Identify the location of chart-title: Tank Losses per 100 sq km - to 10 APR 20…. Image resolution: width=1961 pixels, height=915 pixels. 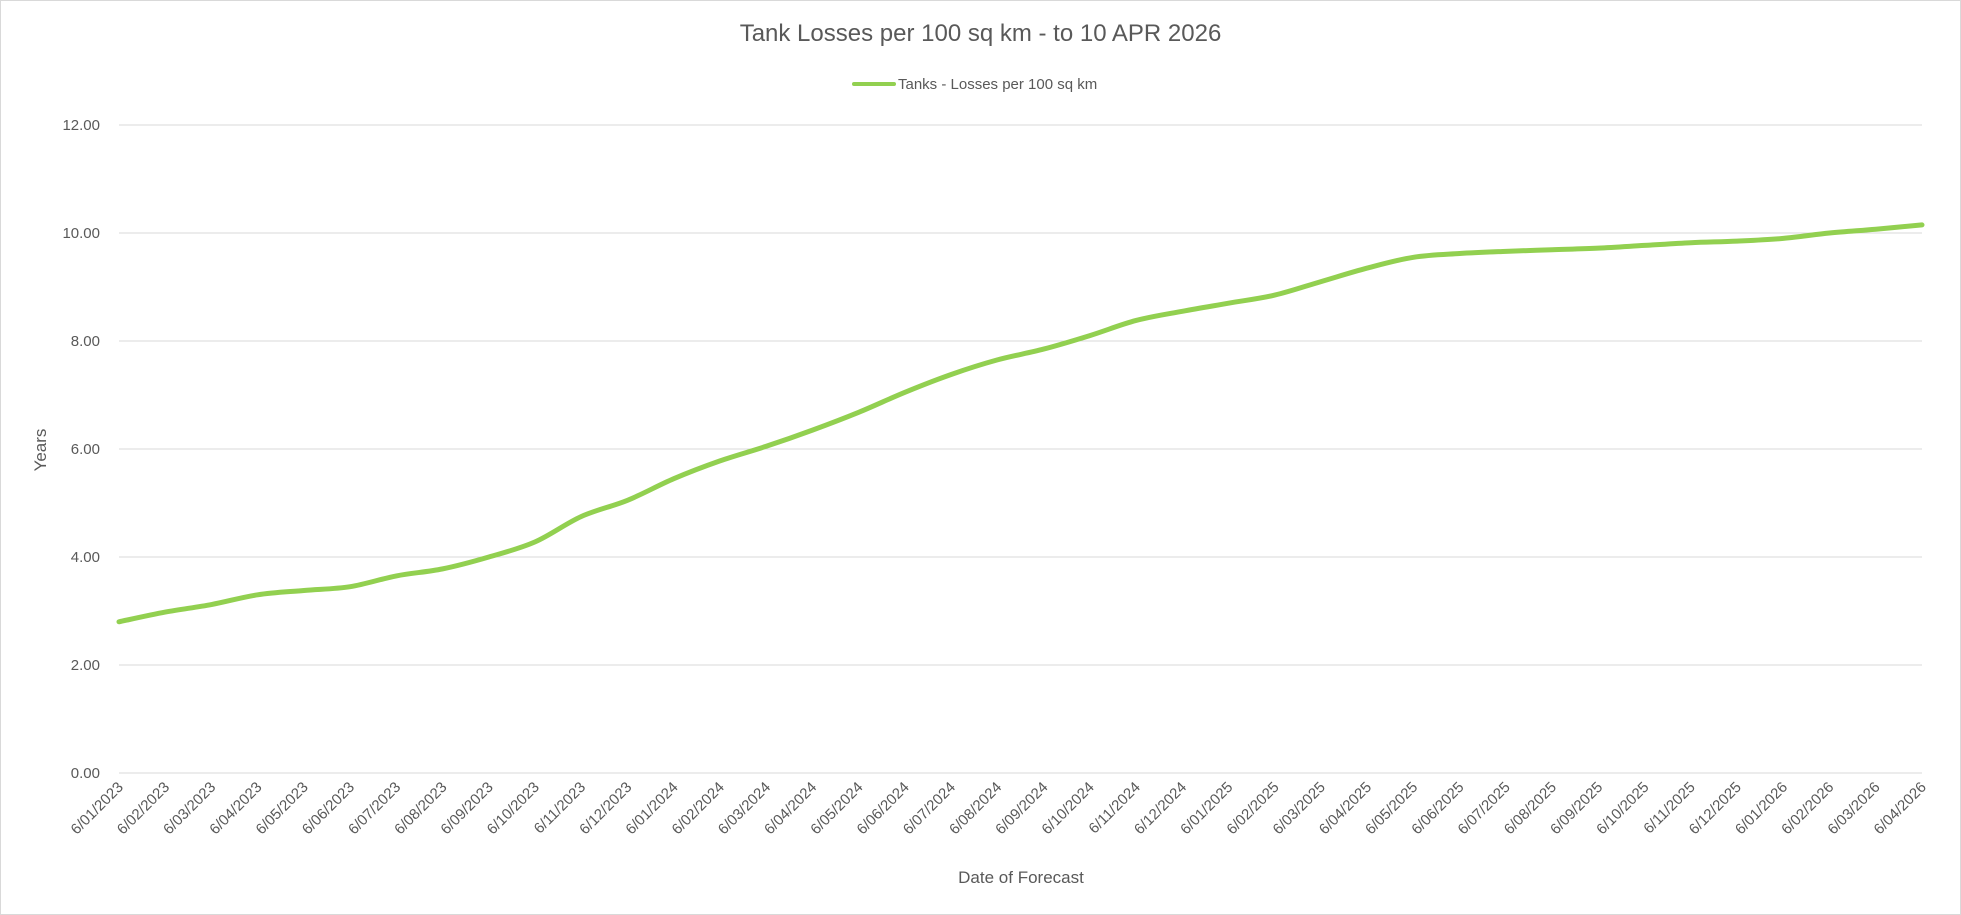
(980, 33).